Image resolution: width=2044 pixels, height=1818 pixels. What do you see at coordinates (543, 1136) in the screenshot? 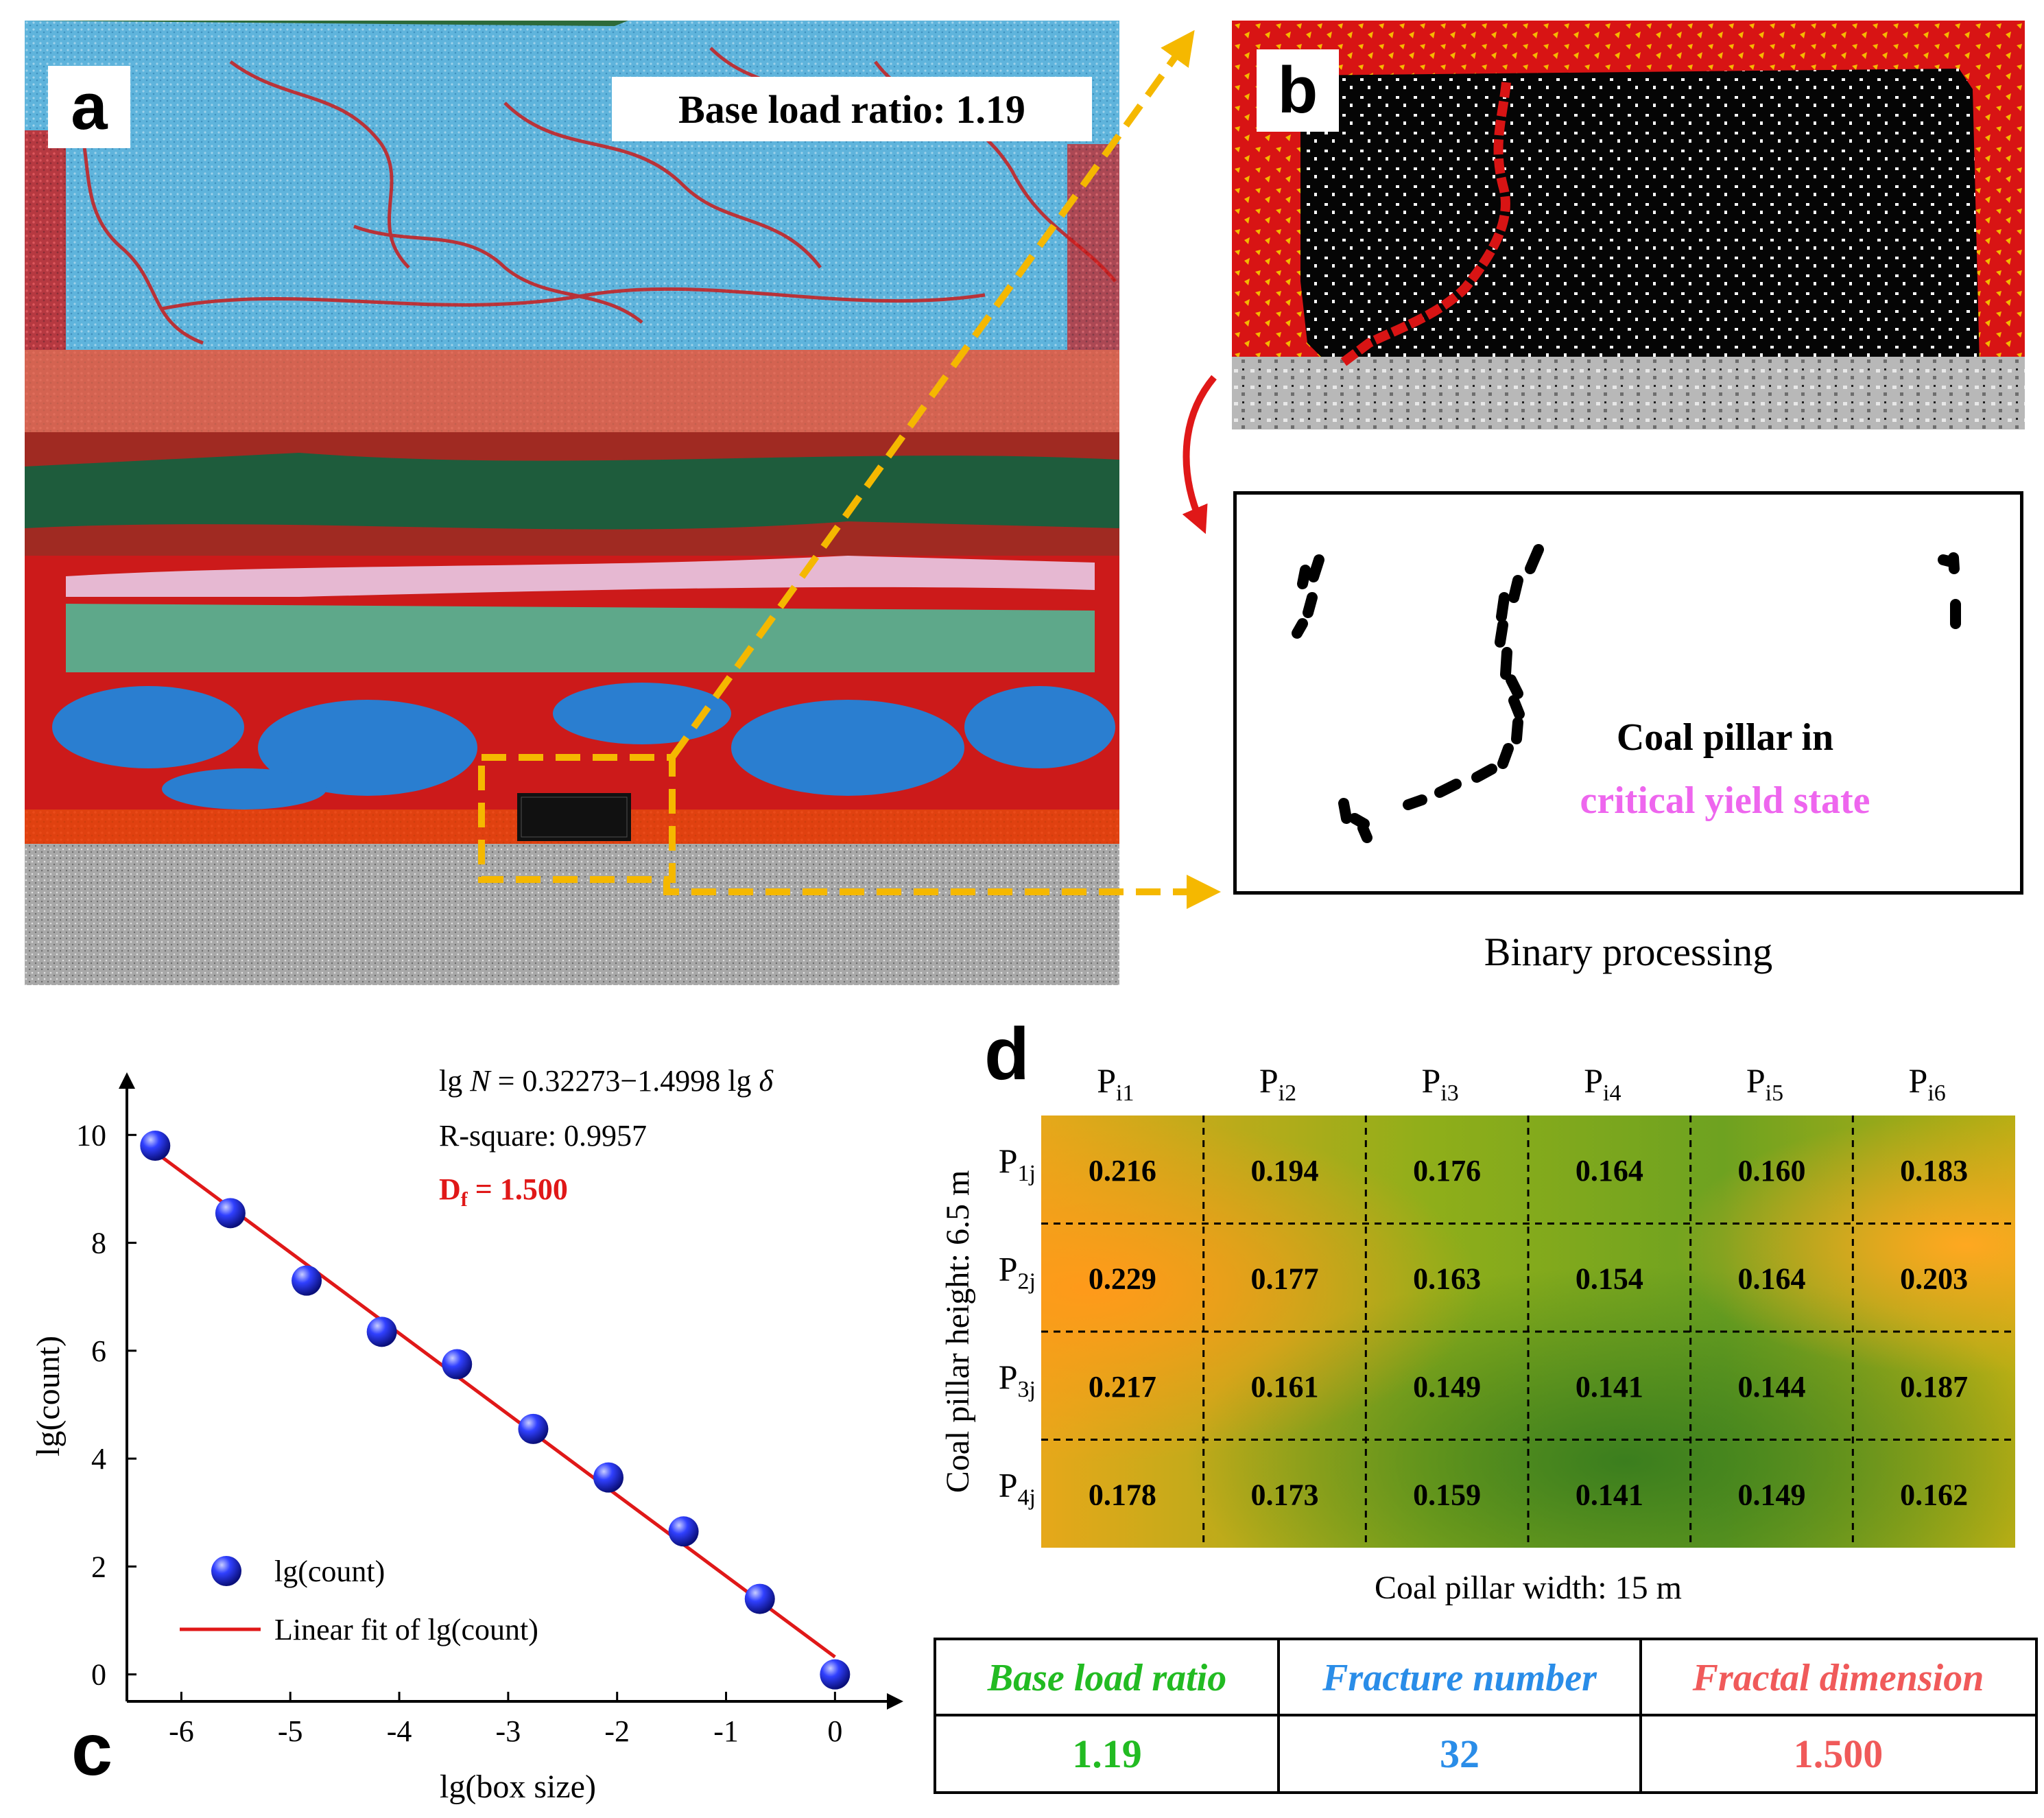
I see `r-square-label: R-square: 0.9957` at bounding box center [543, 1136].